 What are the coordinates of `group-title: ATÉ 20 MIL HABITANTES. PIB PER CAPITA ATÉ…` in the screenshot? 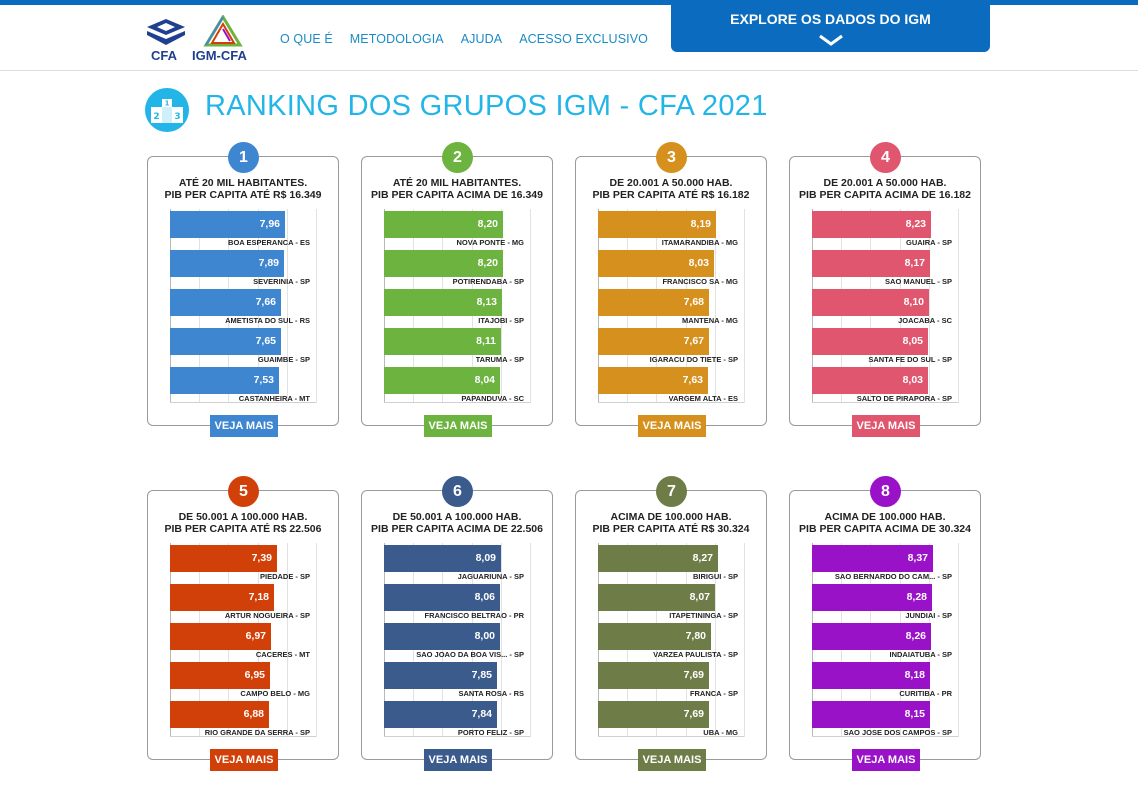 It's located at (243, 189).